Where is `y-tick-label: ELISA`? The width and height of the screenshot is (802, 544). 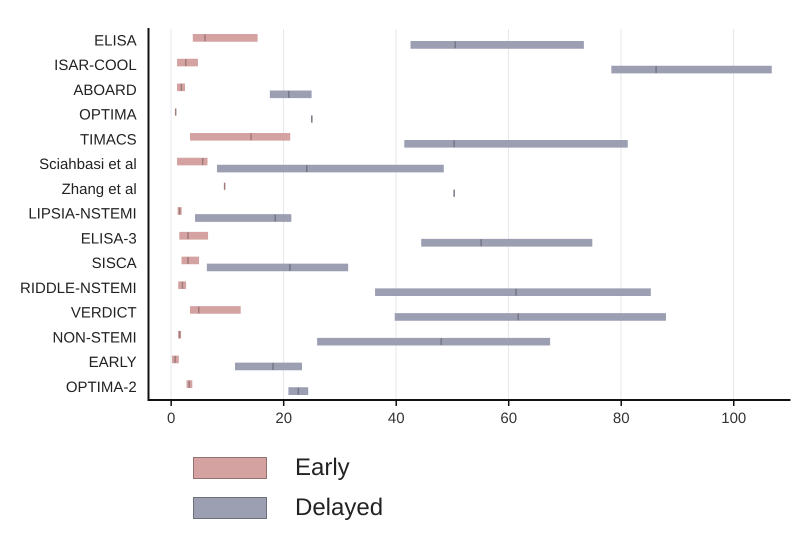
y-tick-label: ELISA is located at coordinates (115, 41).